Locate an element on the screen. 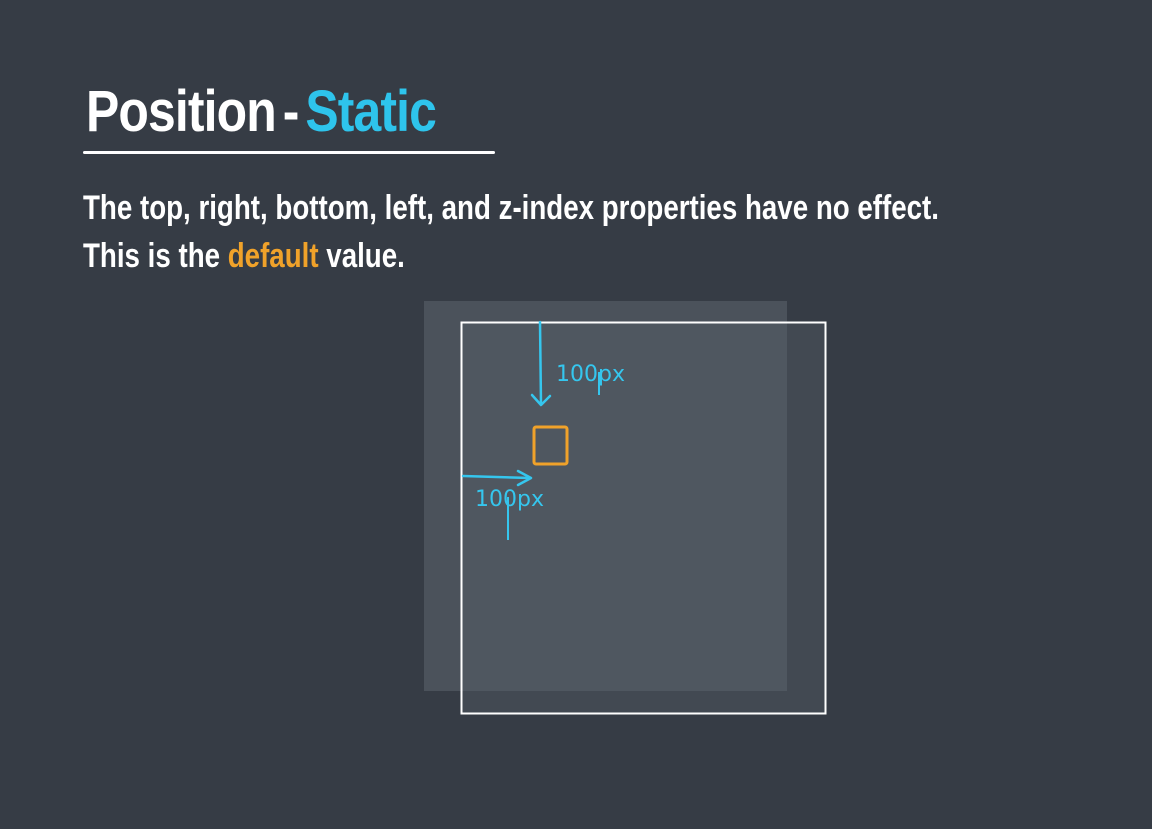 This screenshot has height=829, width=1152. title-underline is located at coordinates (289, 152).